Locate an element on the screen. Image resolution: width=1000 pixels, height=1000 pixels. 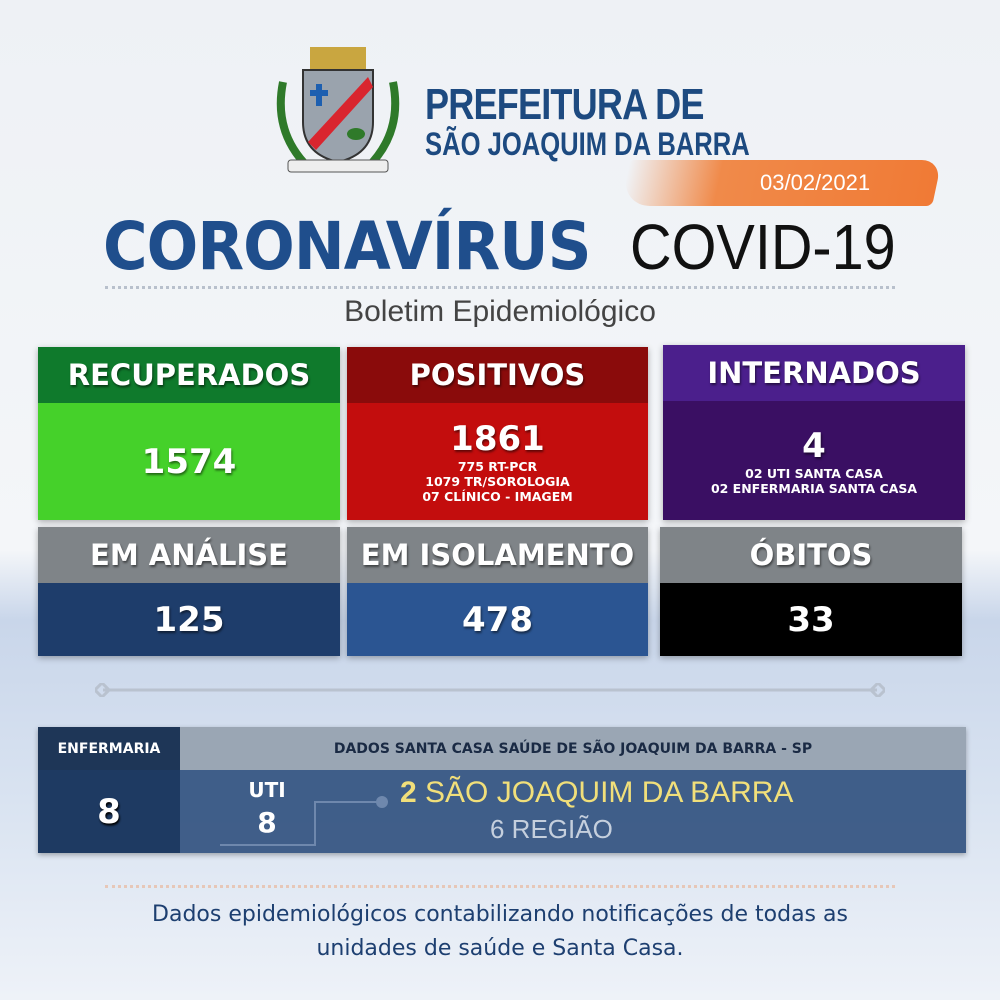
city-name: SÃO JOAQUIM DA BARRA is located at coordinates (587, 144).